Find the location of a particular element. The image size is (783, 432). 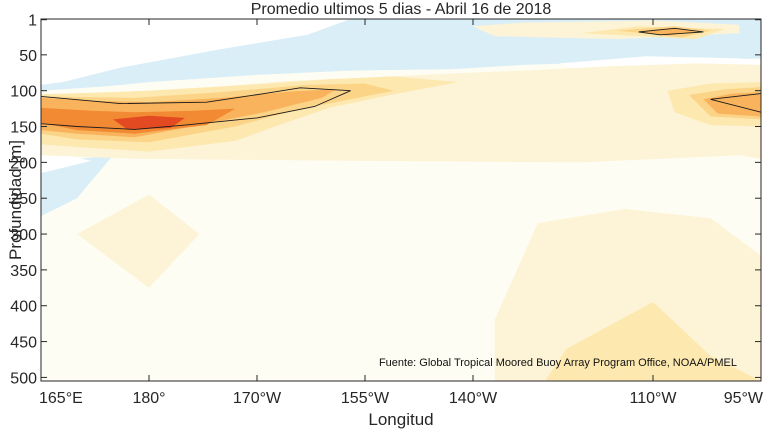

y-tick-label: 100 is located at coordinates (23, 92).